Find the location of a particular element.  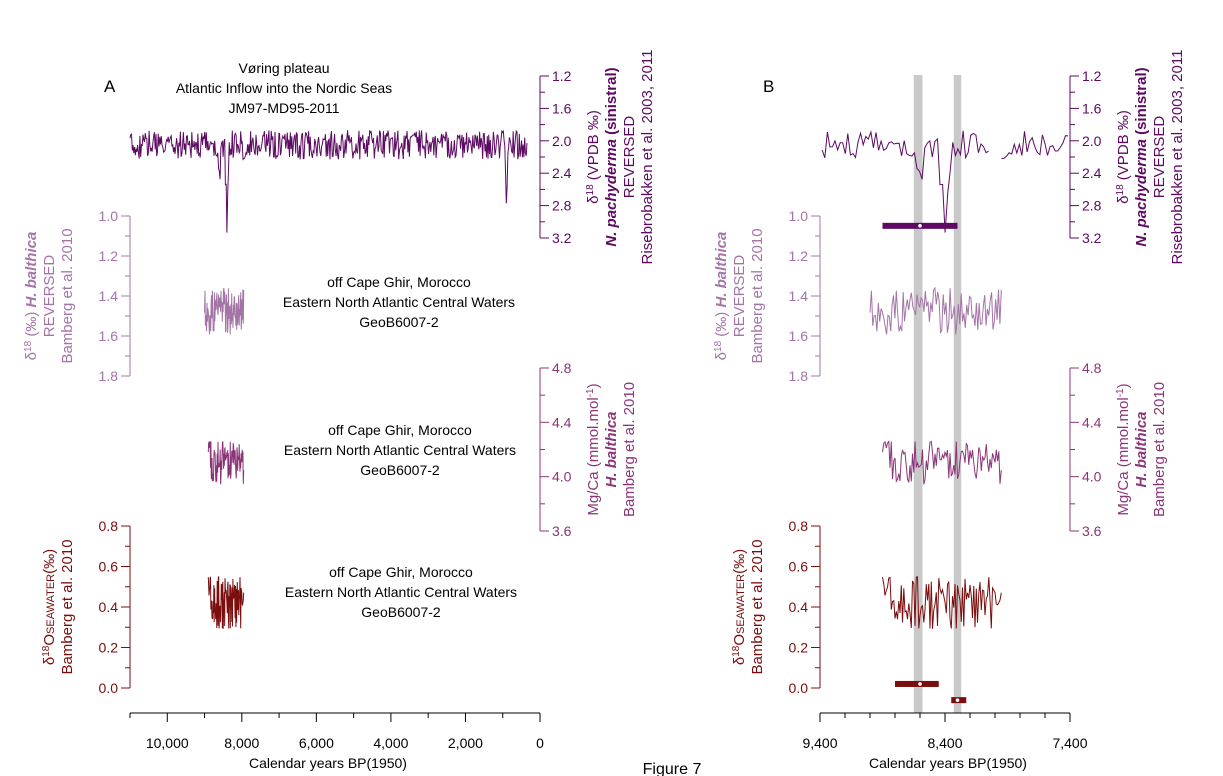

x-tick-label: 9,400 is located at coordinates (819, 743).